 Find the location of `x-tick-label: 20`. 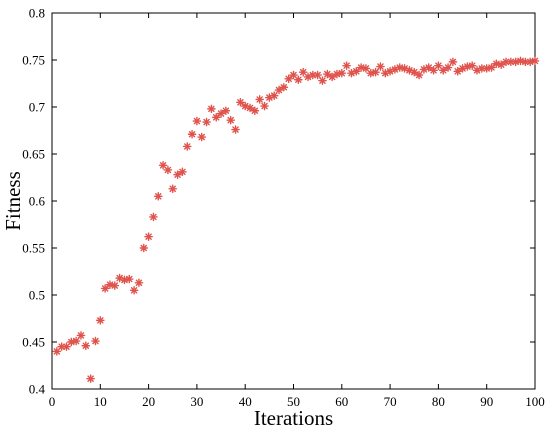

x-tick-label: 20 is located at coordinates (148, 401).